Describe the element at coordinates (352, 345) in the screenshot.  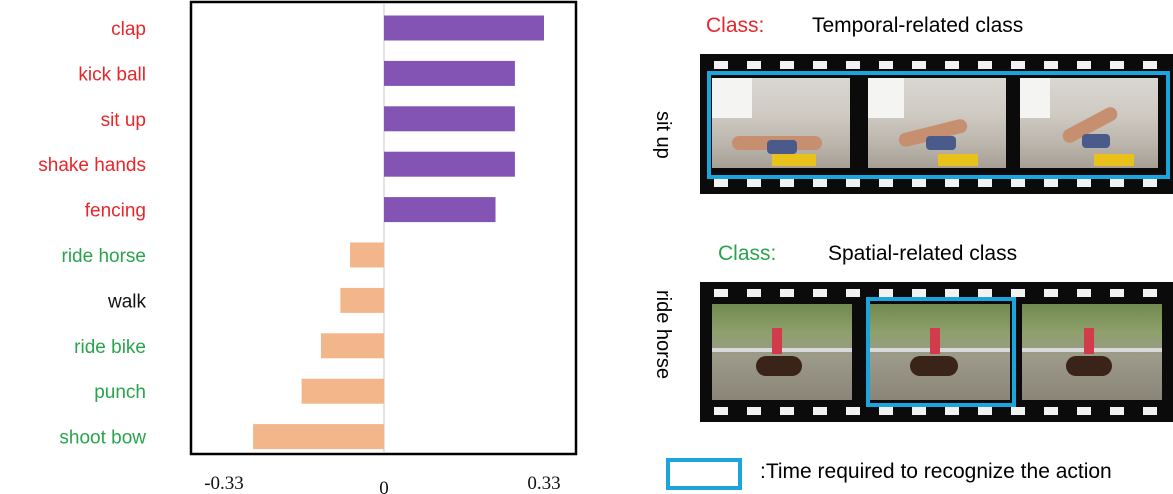
I see `bar-ride-bike` at that location.